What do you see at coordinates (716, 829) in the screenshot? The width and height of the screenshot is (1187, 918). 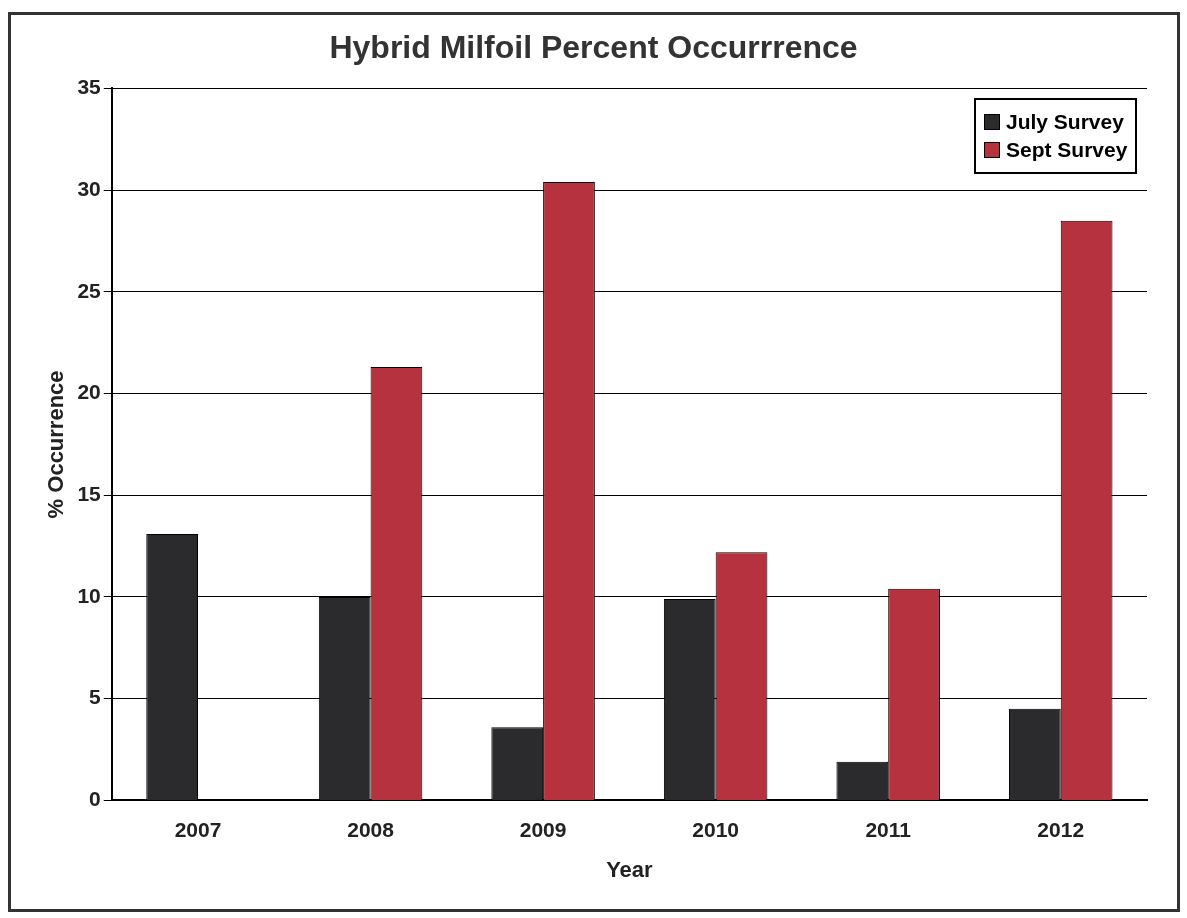 I see `x-tick-label: 2010` at bounding box center [716, 829].